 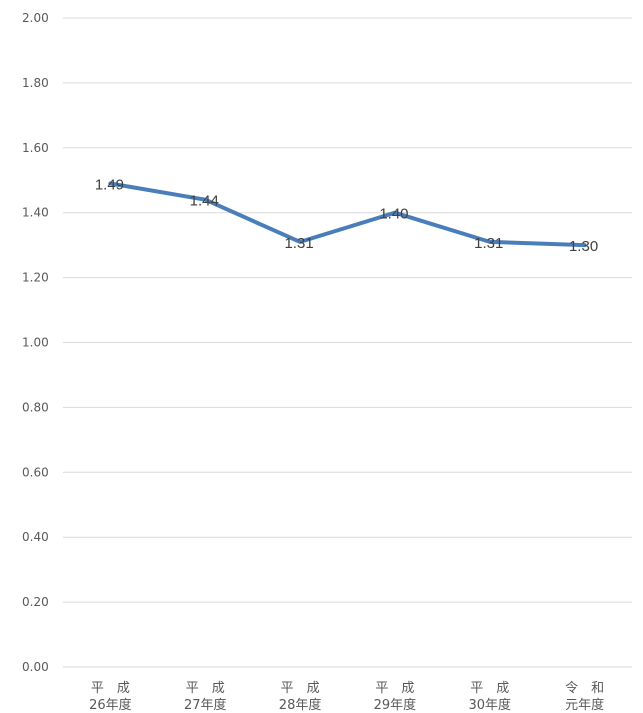 What do you see at coordinates (35, 148) in the screenshot?
I see `y-tick-label: 1.60` at bounding box center [35, 148].